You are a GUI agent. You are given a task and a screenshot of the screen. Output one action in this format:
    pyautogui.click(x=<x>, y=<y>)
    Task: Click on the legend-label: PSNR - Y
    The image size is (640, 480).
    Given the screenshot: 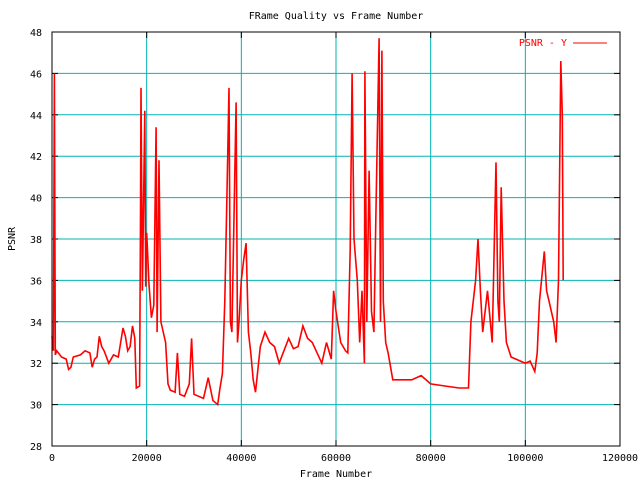 What is the action you would take?
    pyautogui.click(x=543, y=43)
    